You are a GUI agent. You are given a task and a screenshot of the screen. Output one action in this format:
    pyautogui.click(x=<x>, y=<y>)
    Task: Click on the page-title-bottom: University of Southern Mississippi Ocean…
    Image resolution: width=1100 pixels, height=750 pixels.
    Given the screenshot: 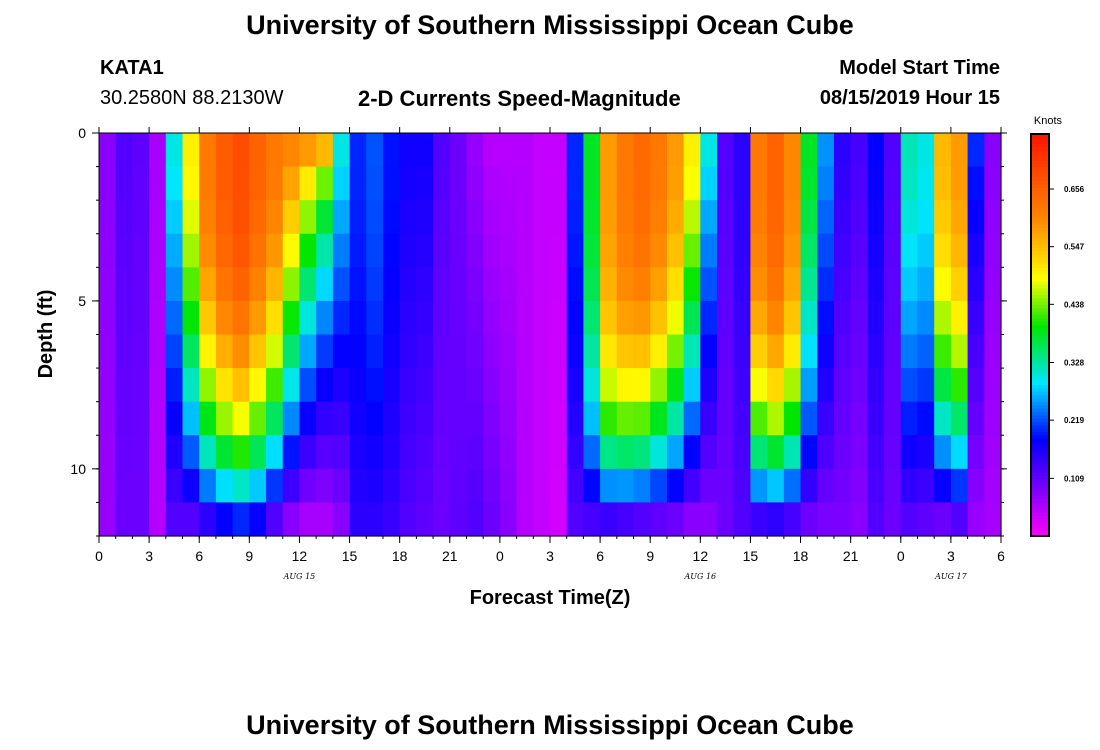 What is the action you would take?
    pyautogui.click(x=550, y=725)
    